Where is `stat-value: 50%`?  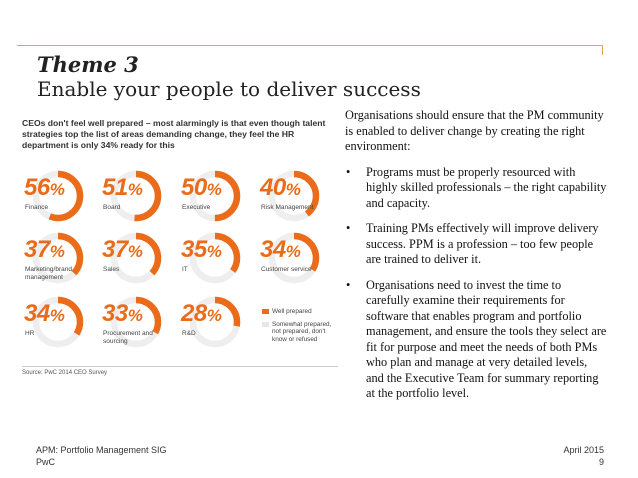 stat-value: 50% is located at coordinates (201, 188).